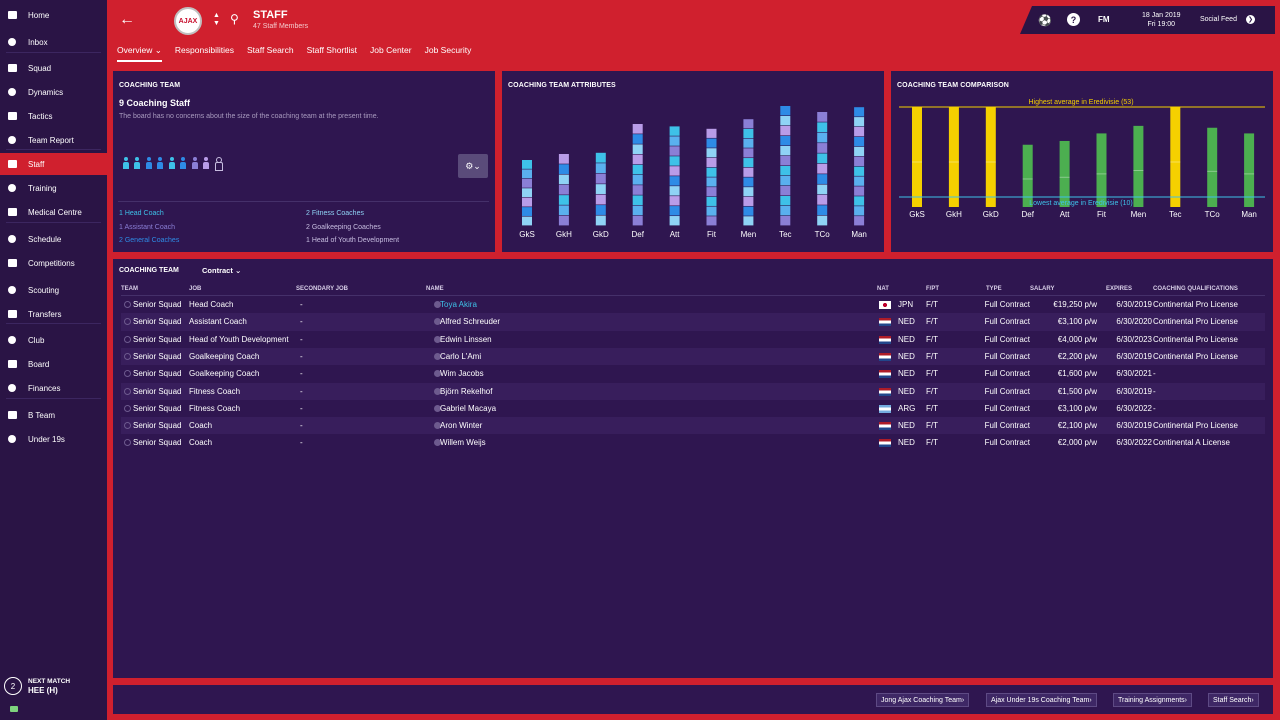  What do you see at coordinates (53, 290) in the screenshot?
I see `sidebar-item-scouting: Scouting` at bounding box center [53, 290].